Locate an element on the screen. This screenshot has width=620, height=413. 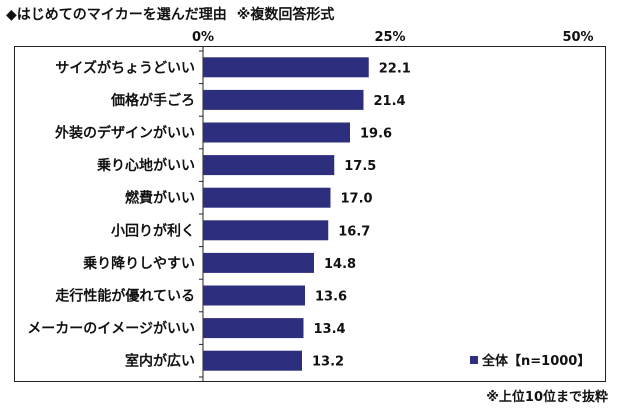
category-label: 乗り降りしやすい is located at coordinates (138, 263).